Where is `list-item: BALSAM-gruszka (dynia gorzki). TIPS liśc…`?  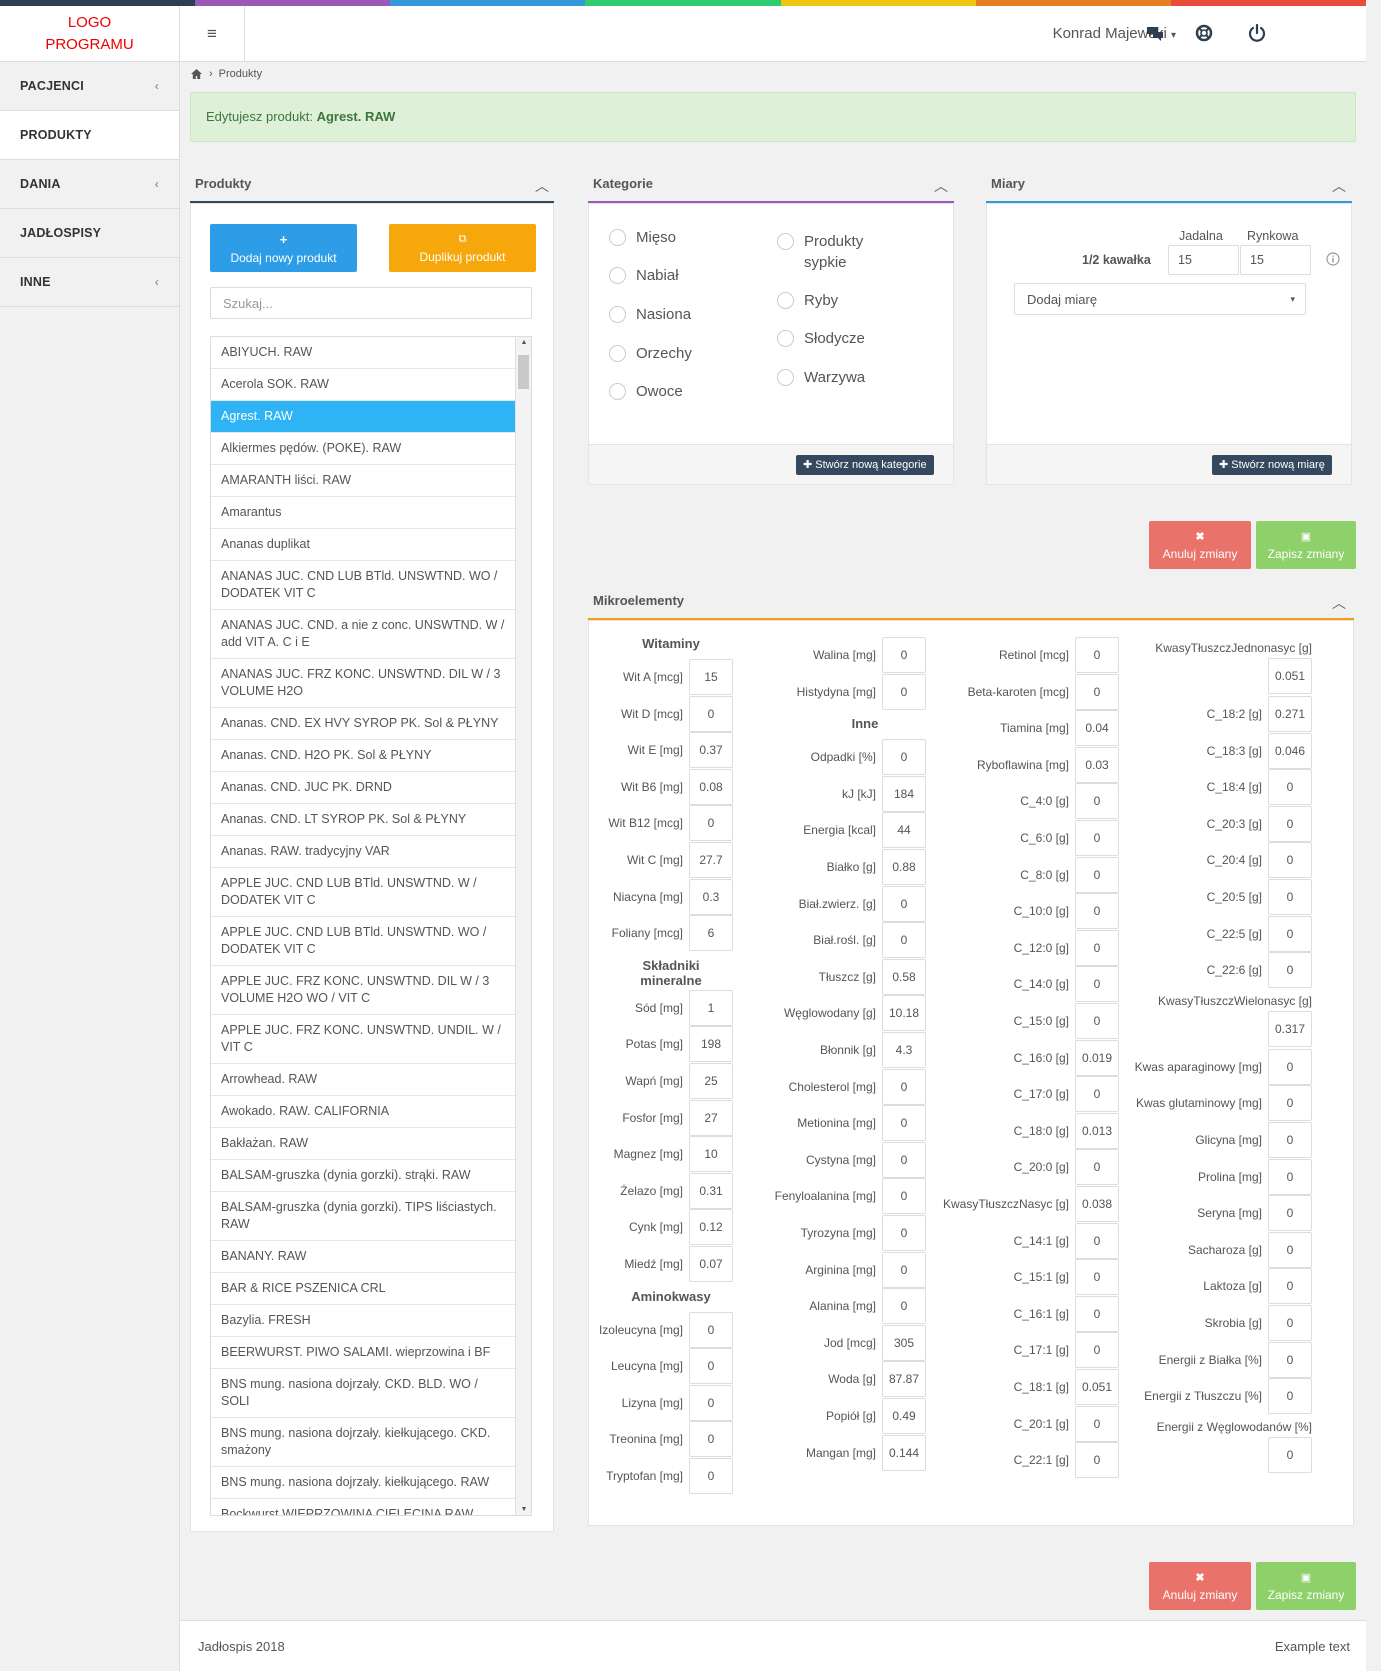
list-item: BALSAM-gruszka (dynia gorzki). TIPS liśc… is located at coordinates (363, 1216).